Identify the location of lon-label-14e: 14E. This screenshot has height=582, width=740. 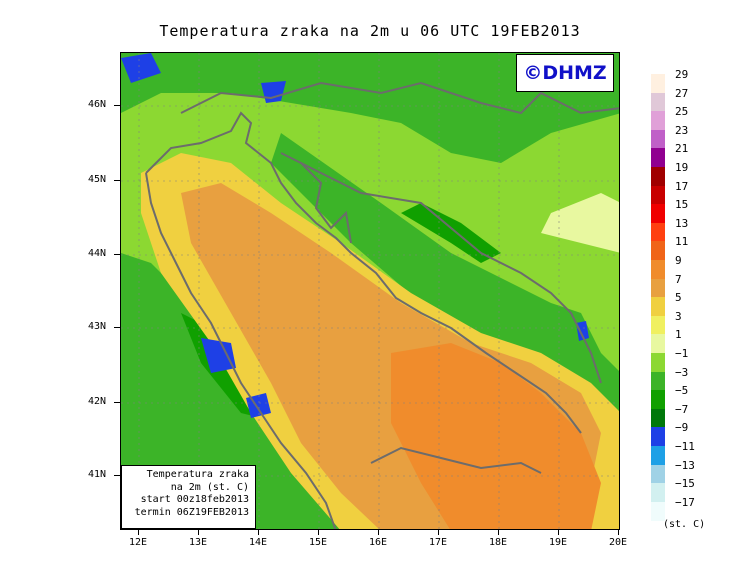
(258, 539).